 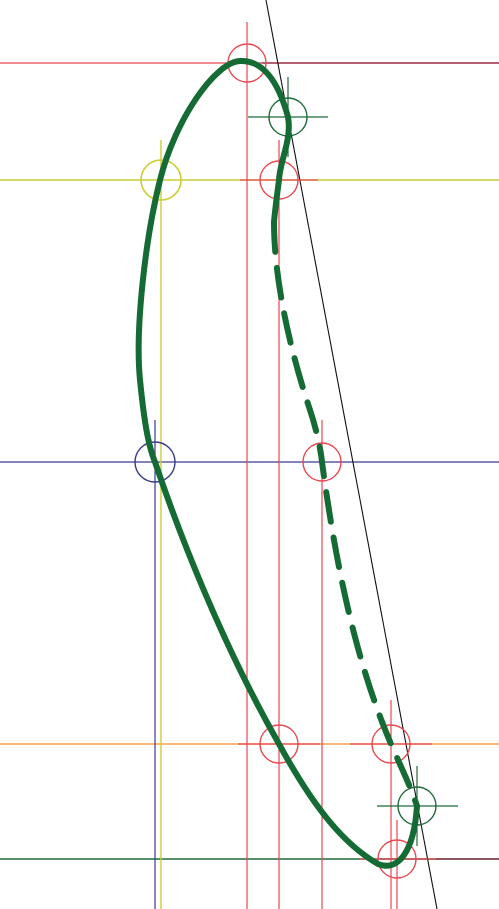 I want to click on red-circle-middle, so click(x=322, y=462).